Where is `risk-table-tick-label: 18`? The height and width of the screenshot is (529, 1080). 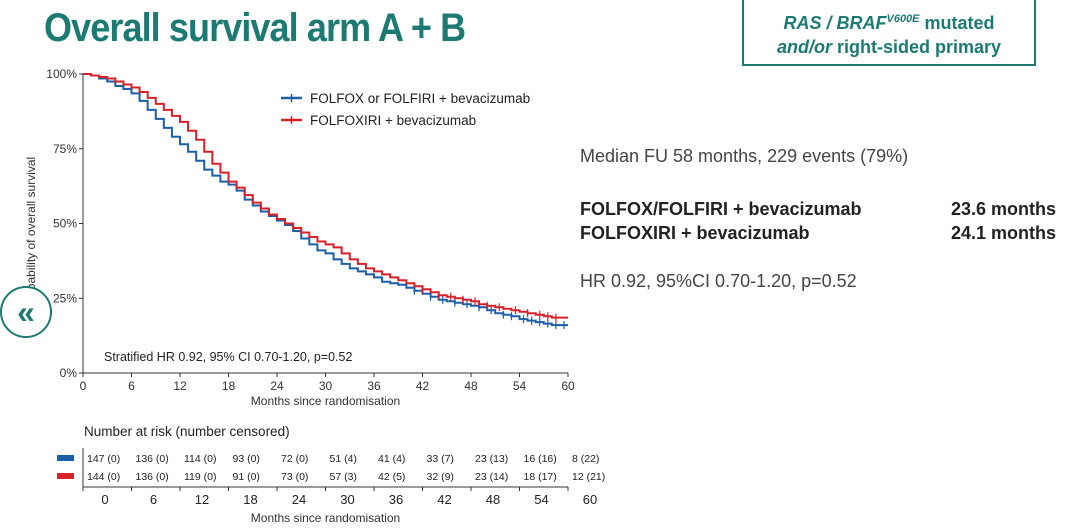
risk-table-tick-label: 18 is located at coordinates (250, 499).